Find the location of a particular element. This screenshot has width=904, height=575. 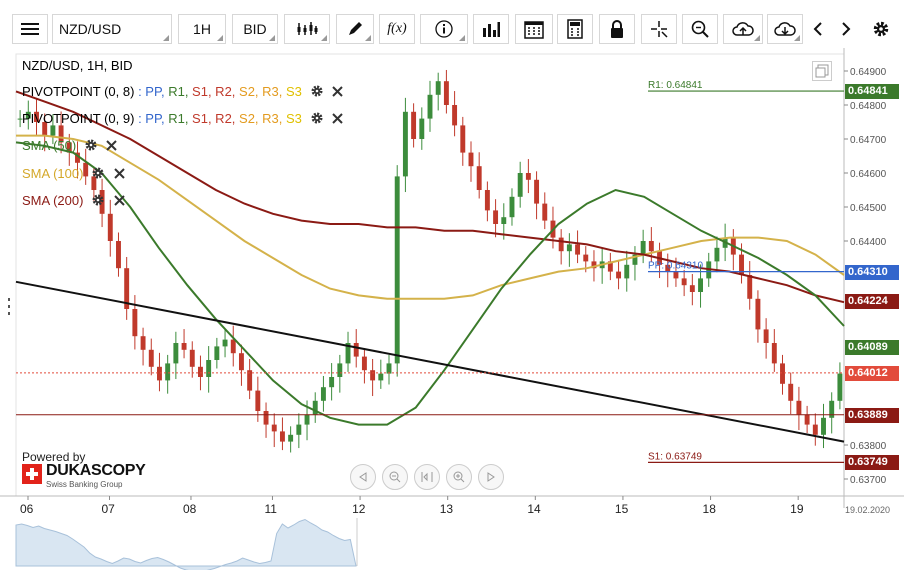

menu-button is located at coordinates (30, 29).